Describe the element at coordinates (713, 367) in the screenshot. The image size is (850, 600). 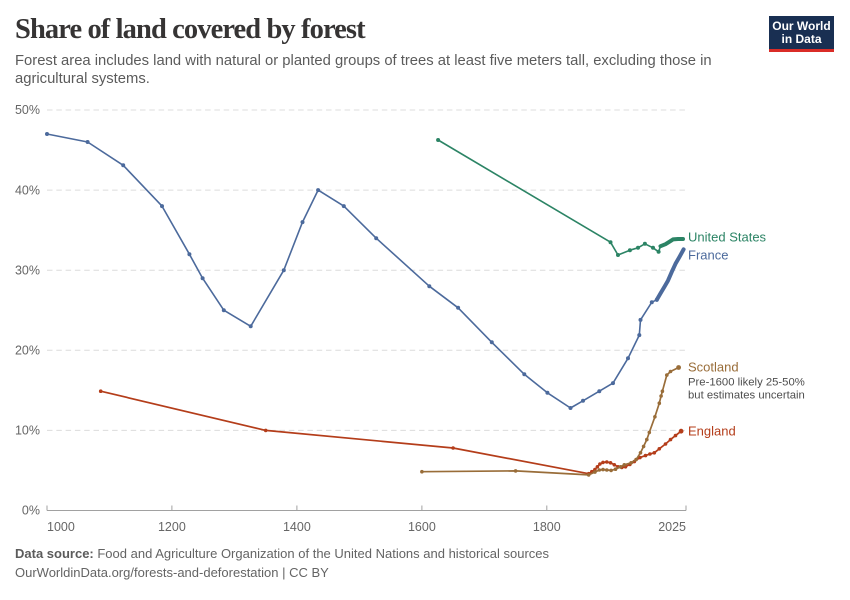
I see `svg-text: Scotland` at that location.